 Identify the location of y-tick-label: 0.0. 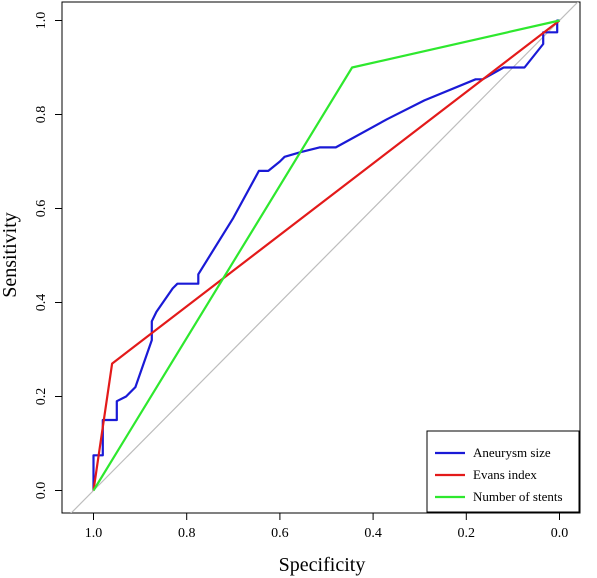
(41, 491).